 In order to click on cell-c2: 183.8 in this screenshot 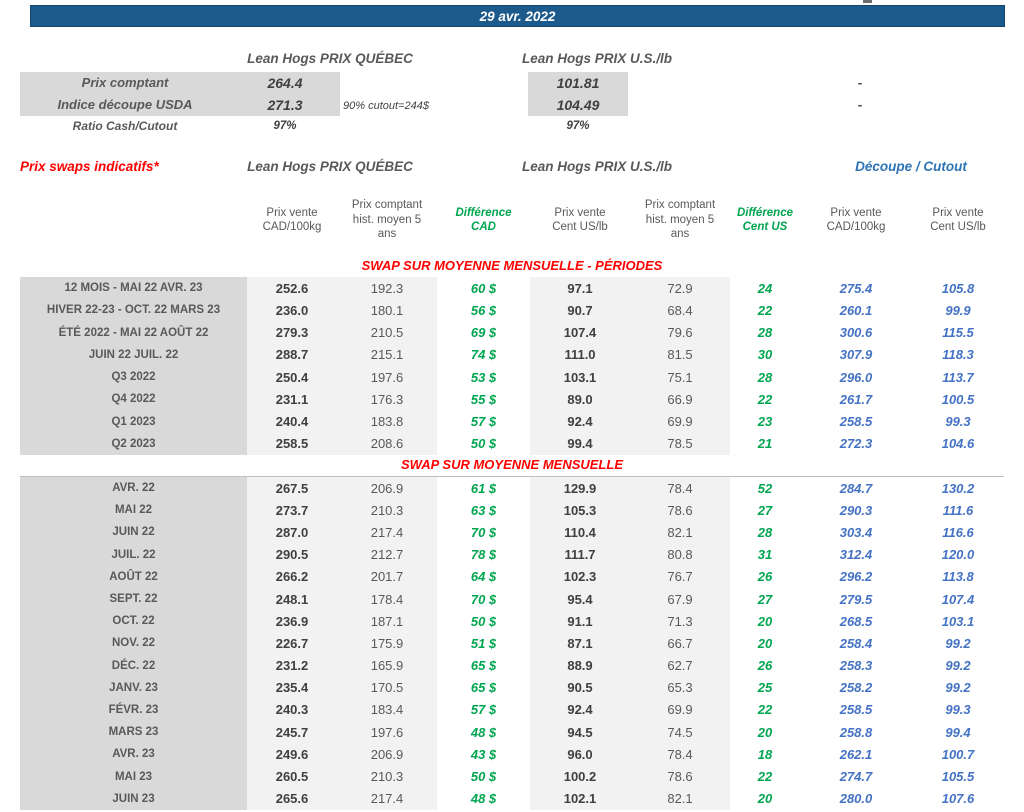, I will do `click(387, 421)`.